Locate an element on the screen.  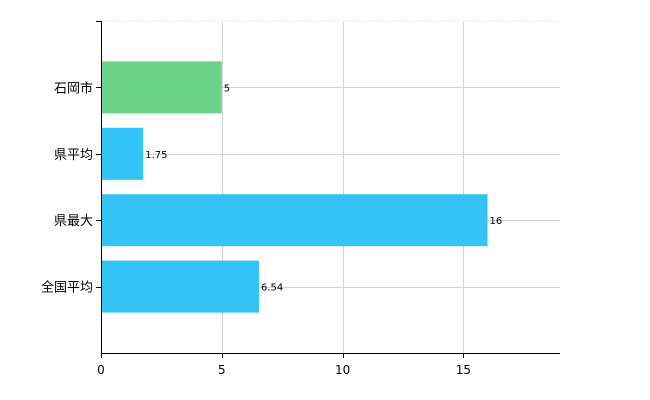
x-tick-label: 10 is located at coordinates (342, 370).